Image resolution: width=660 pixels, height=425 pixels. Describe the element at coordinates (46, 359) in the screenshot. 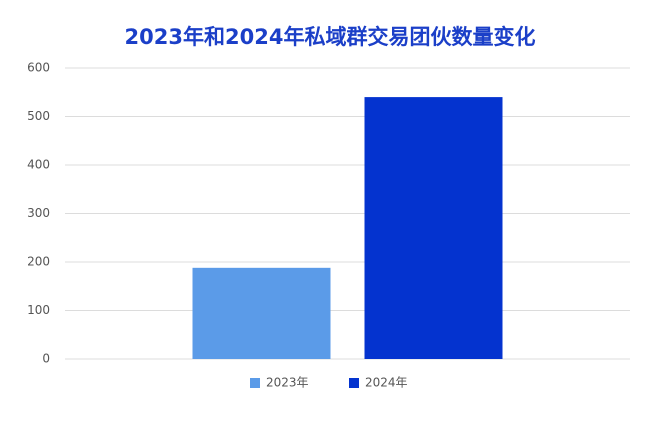

I see `y-tick-label: 0` at that location.